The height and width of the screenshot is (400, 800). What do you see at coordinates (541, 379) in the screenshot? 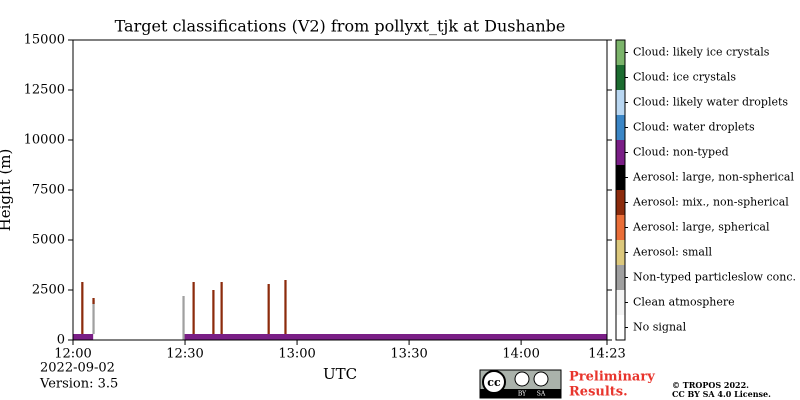
I see `badge-sa-icon` at bounding box center [541, 379].